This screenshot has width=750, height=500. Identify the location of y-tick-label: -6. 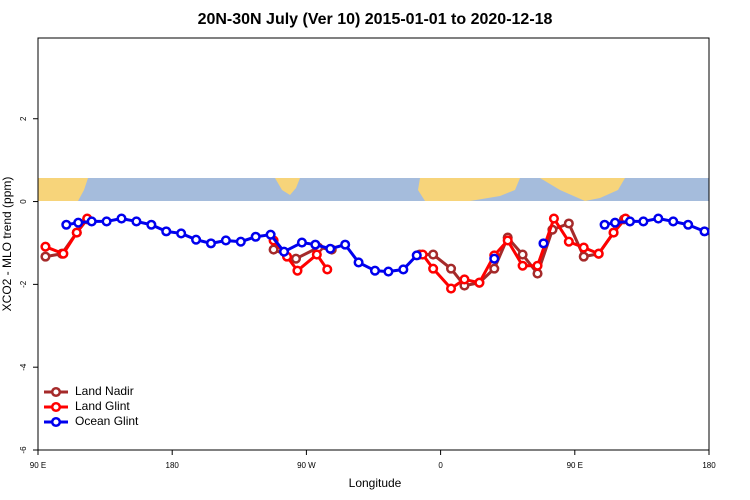
(23, 450).